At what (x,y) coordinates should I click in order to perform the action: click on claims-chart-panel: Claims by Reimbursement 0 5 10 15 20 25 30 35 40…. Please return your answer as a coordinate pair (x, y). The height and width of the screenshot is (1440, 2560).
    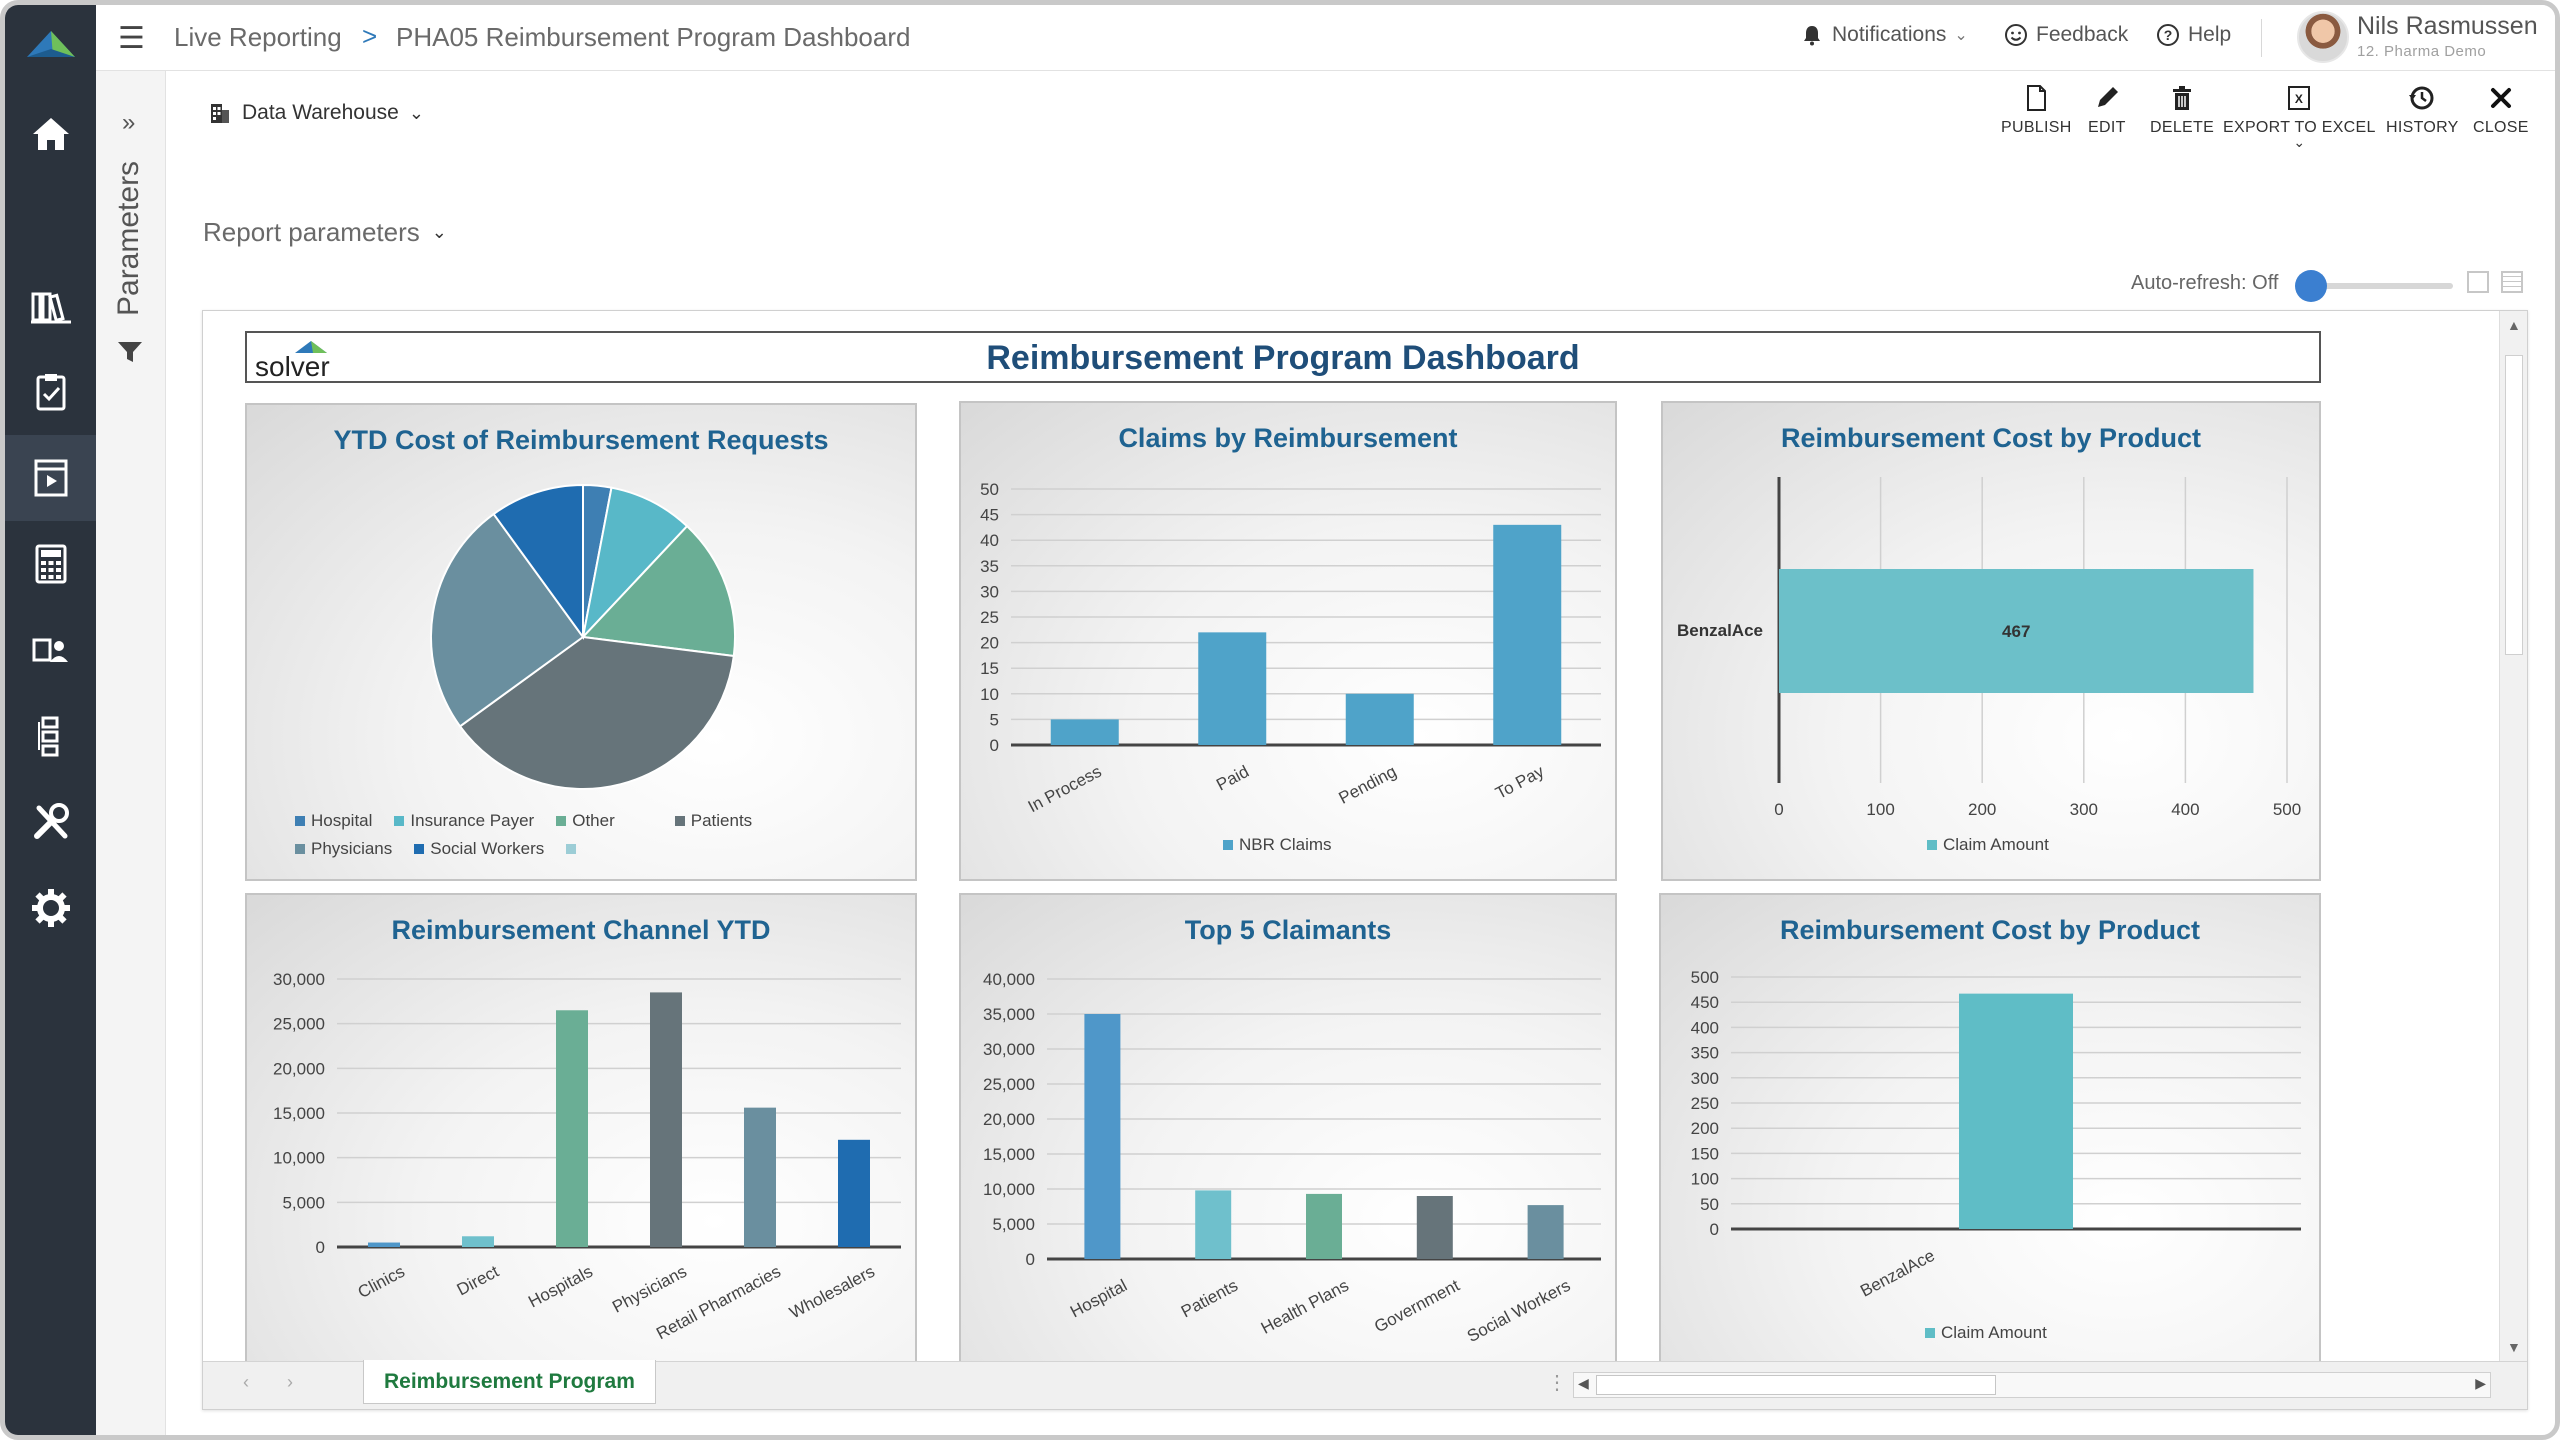
    Looking at the image, I should click on (1288, 641).